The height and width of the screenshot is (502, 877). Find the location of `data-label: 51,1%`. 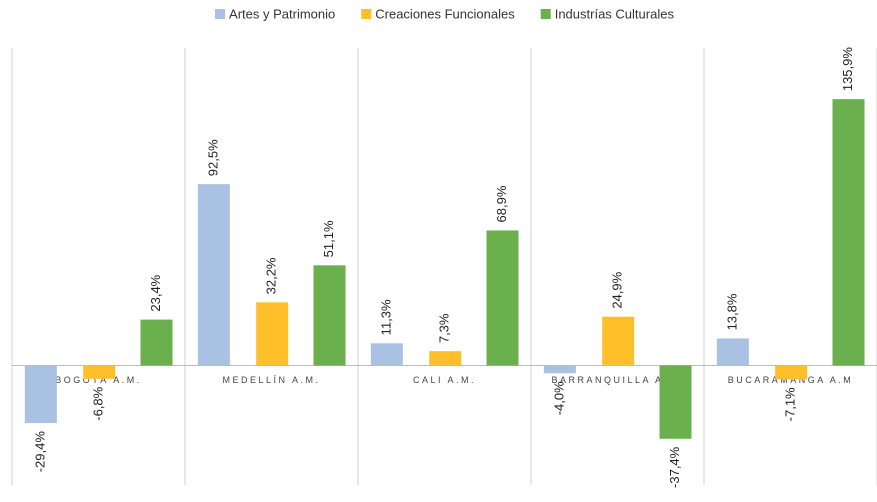

data-label: 51,1% is located at coordinates (328, 238).